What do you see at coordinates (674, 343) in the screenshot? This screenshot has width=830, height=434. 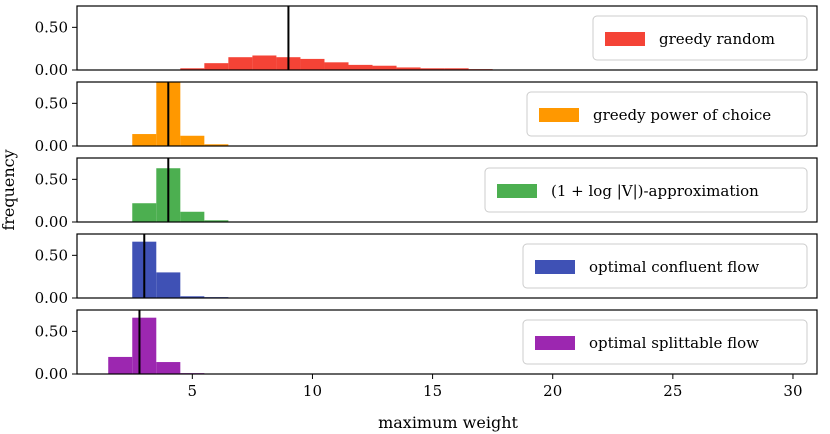 I see `legend-label: optimal splittable flow` at bounding box center [674, 343].